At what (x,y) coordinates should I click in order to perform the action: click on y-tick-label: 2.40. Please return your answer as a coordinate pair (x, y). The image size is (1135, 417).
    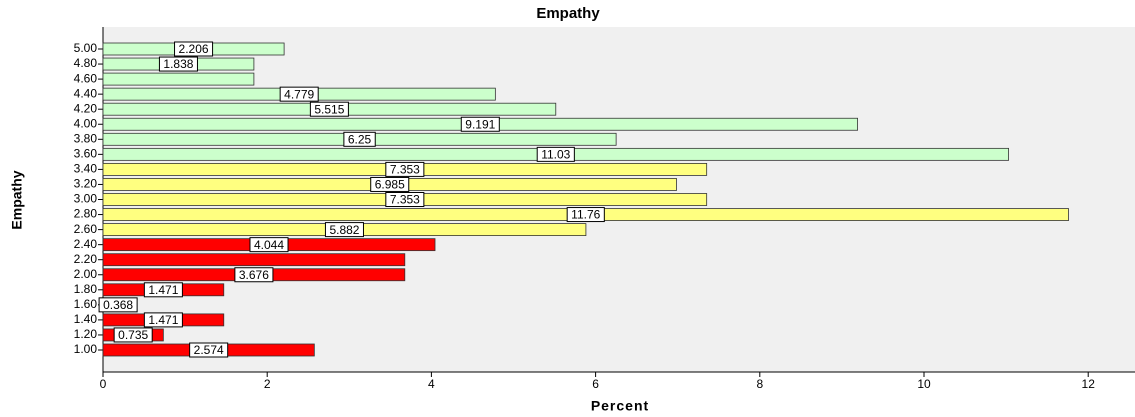
    Looking at the image, I should click on (86, 244).